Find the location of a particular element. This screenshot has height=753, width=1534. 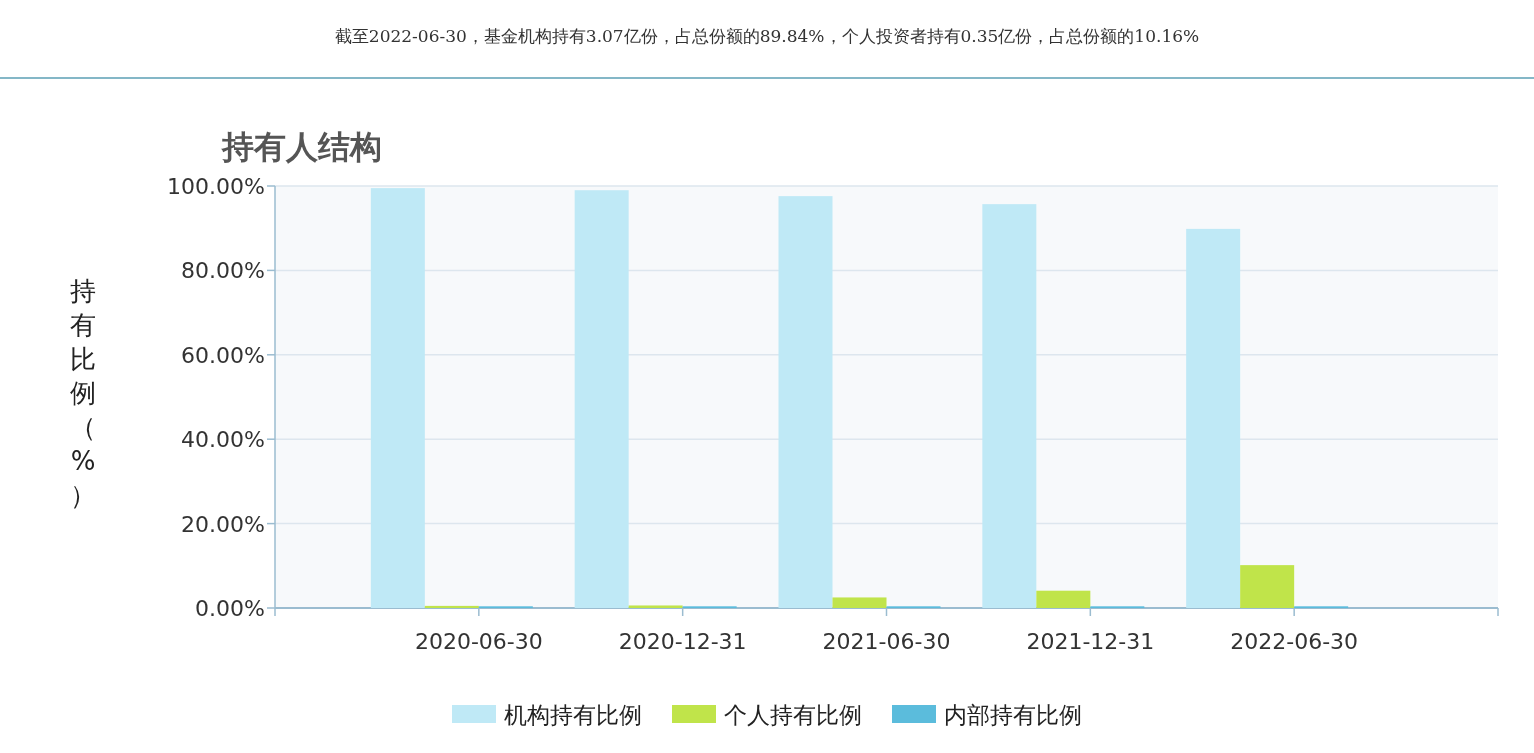

legend-label: 内部持有比例 is located at coordinates (1013, 715).